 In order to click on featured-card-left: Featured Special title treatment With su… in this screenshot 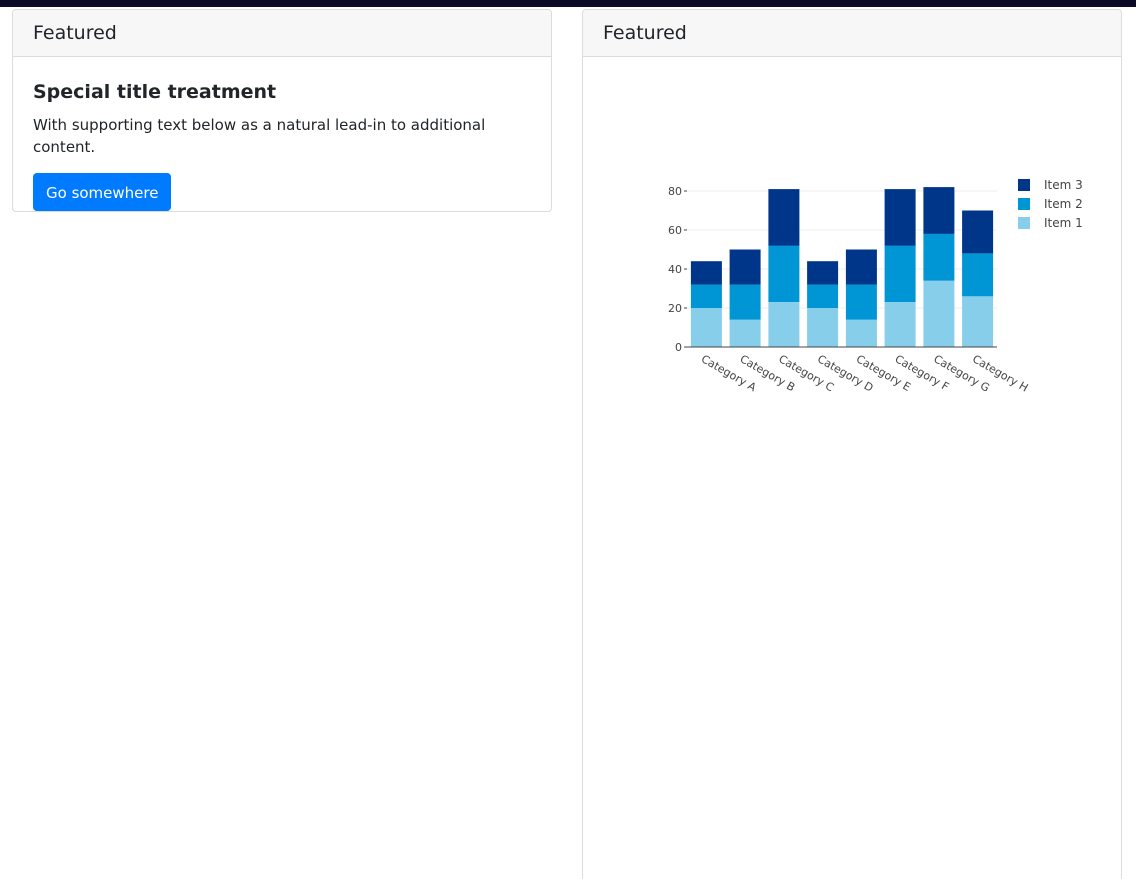, I will do `click(282, 110)`.